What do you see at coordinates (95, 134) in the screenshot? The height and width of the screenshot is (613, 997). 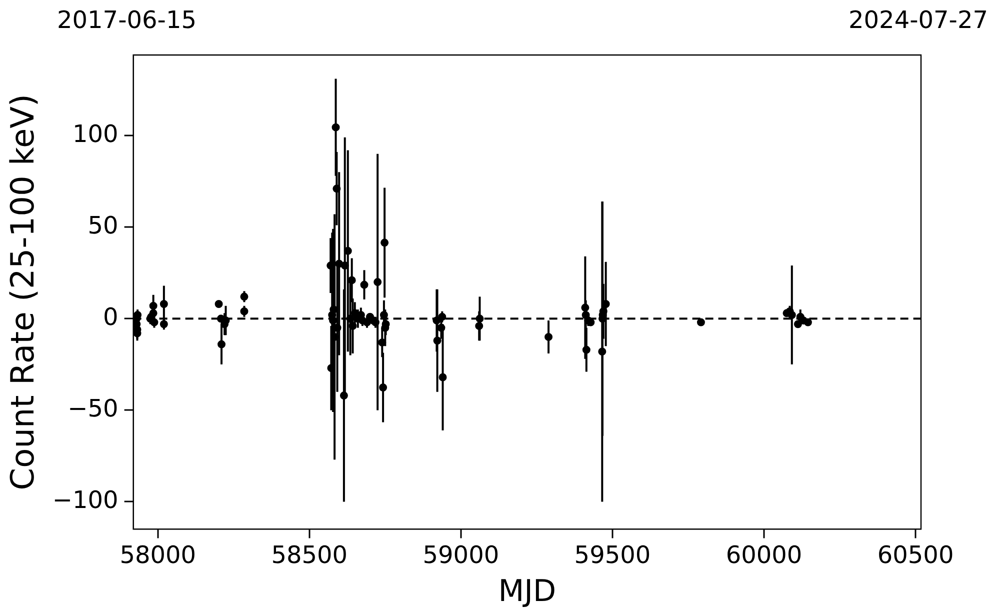 I see `y-tick-label: 100` at bounding box center [95, 134].